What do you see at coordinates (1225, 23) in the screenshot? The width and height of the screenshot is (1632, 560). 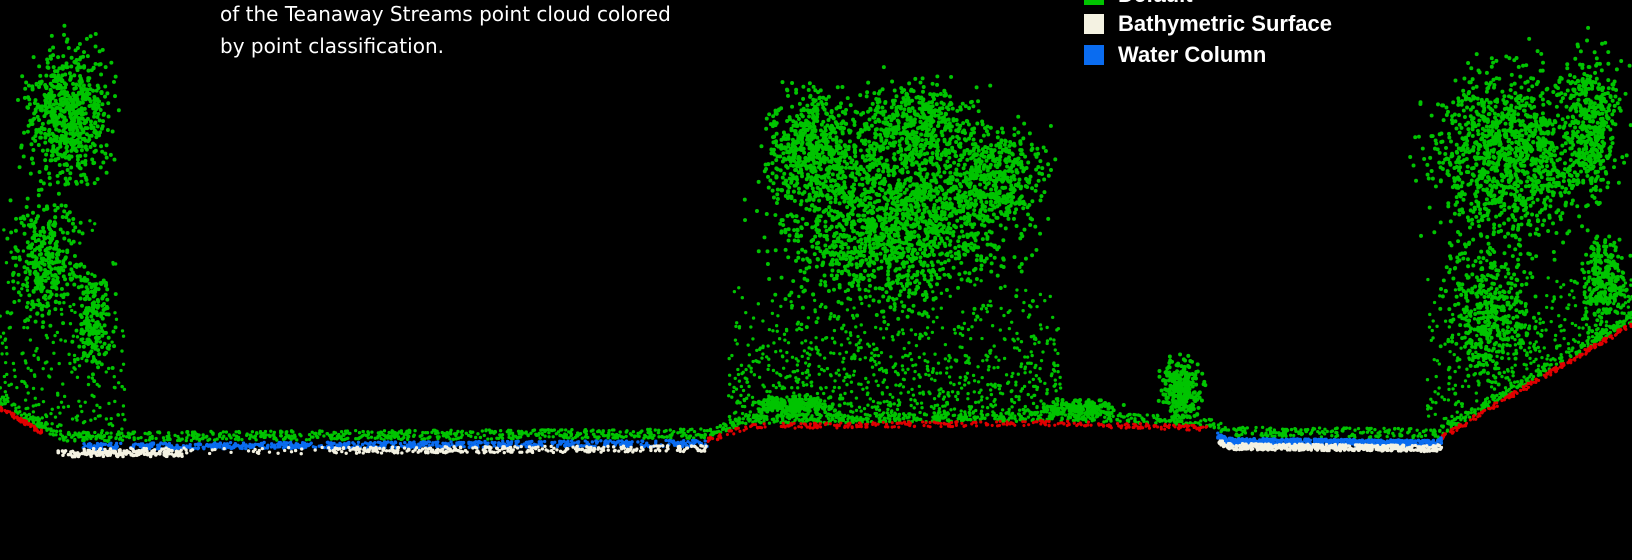 I see `legend-label: Bathymetric Surface` at bounding box center [1225, 23].